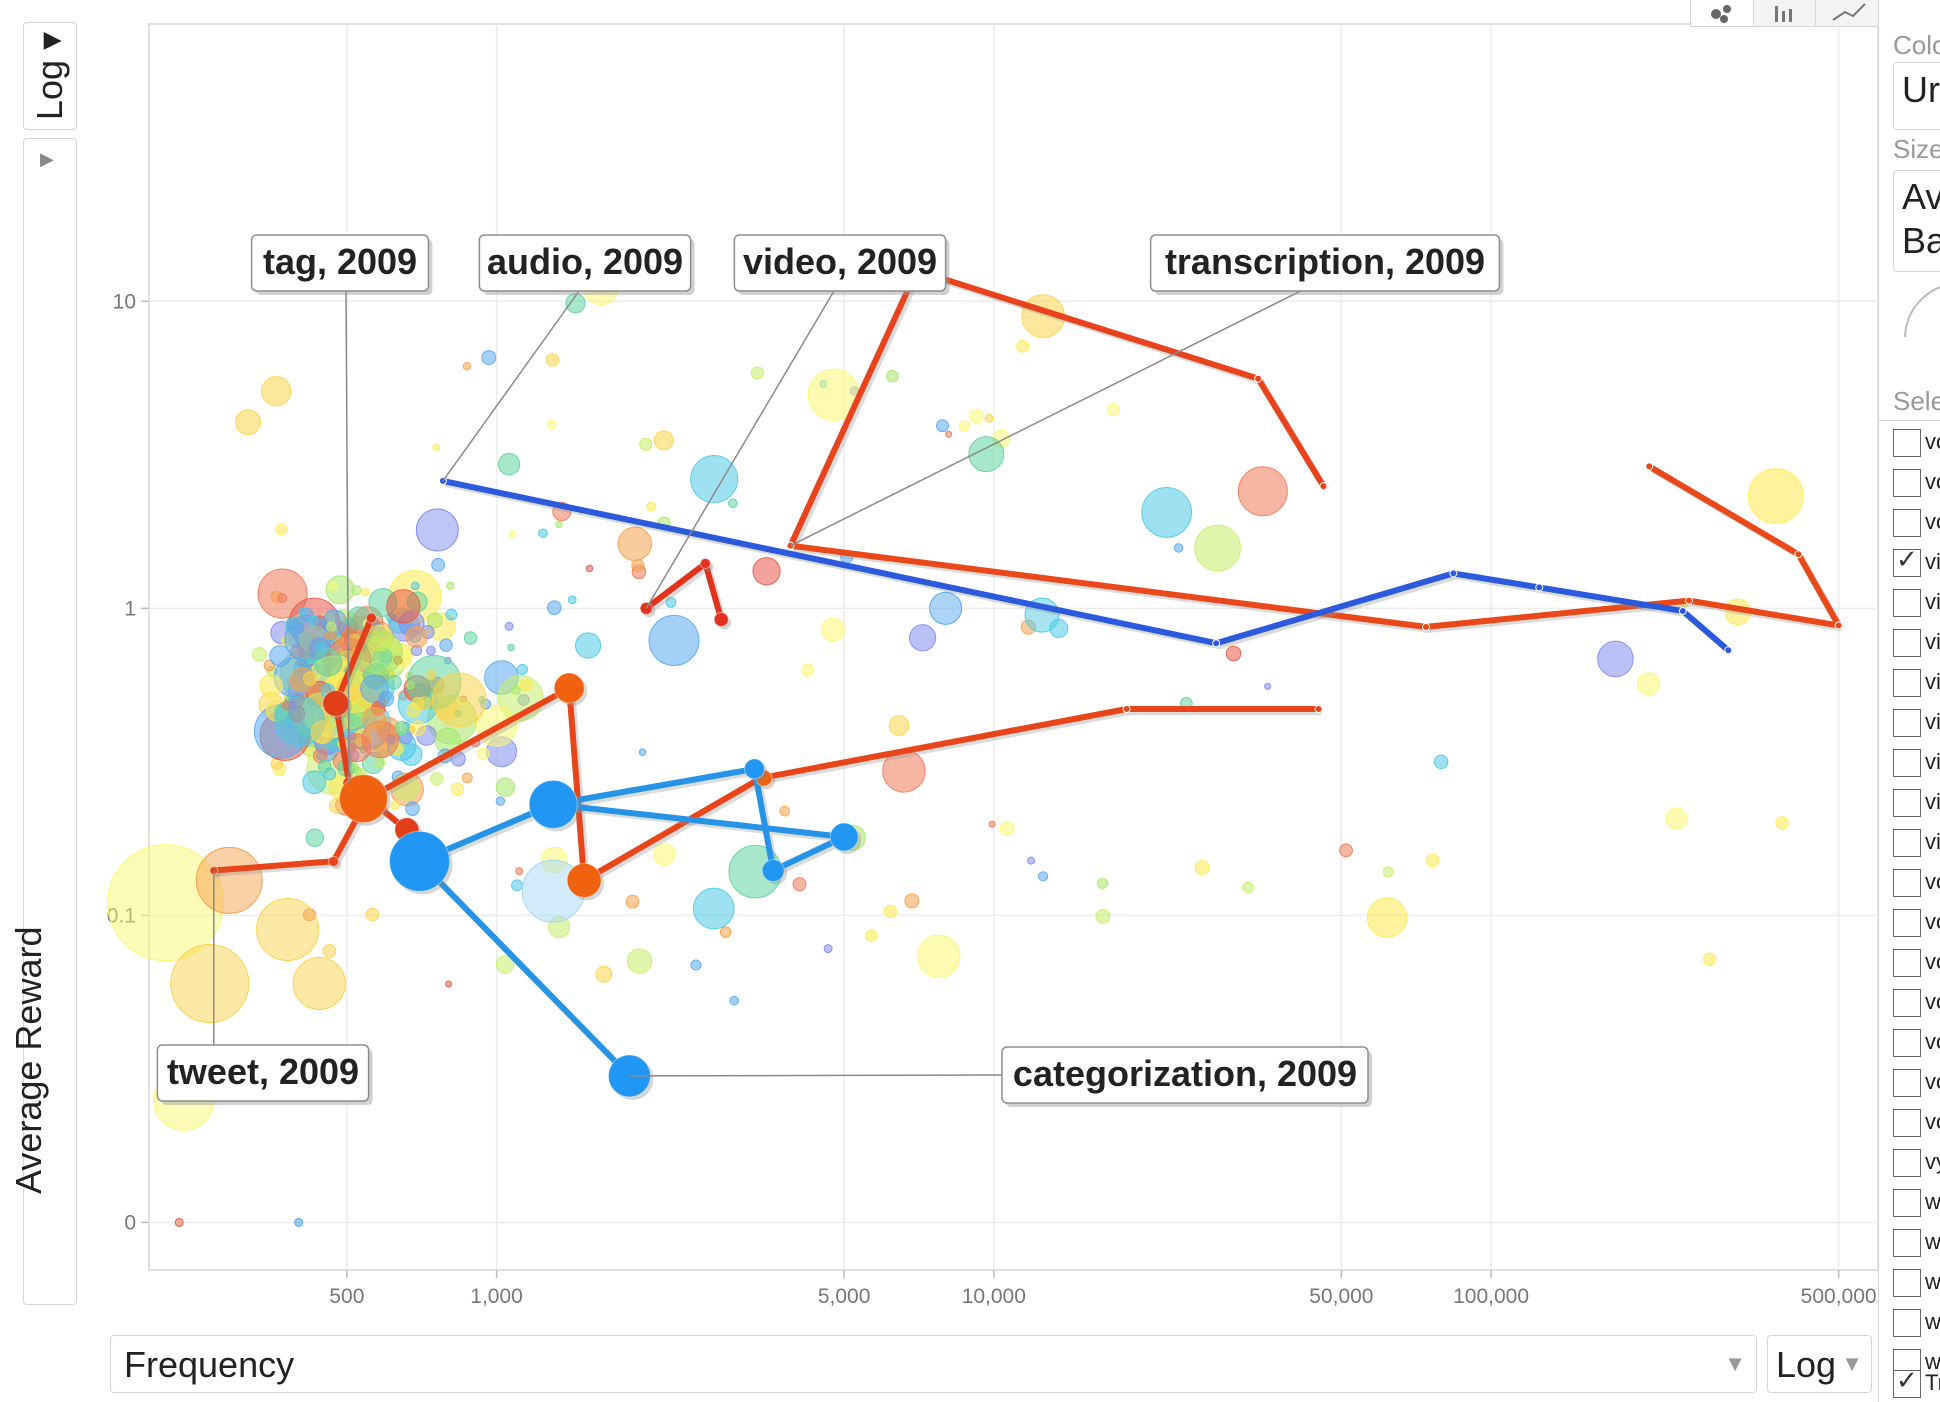 Image resolution: width=1940 pixels, height=1402 pixels. I want to click on annotation-text: audio, 2009, so click(585, 261).